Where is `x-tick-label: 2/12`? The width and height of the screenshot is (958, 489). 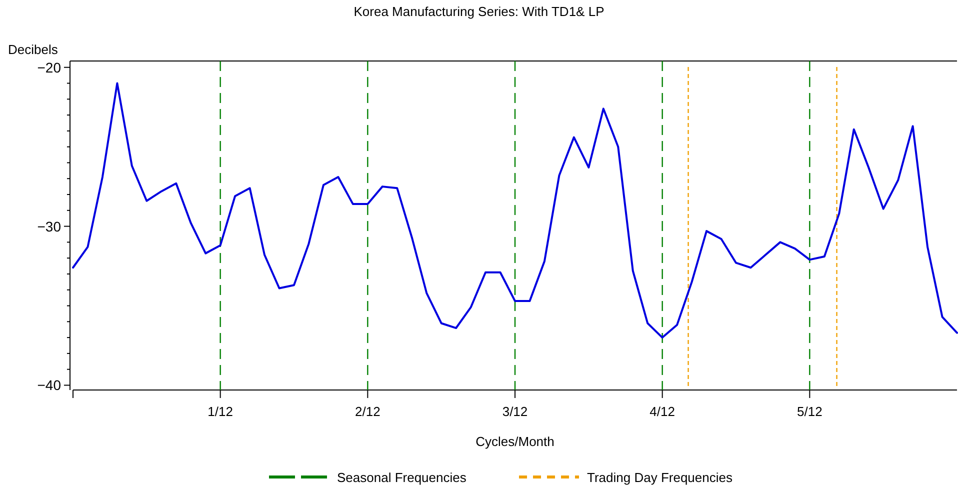
x-tick-label: 2/12 is located at coordinates (367, 411).